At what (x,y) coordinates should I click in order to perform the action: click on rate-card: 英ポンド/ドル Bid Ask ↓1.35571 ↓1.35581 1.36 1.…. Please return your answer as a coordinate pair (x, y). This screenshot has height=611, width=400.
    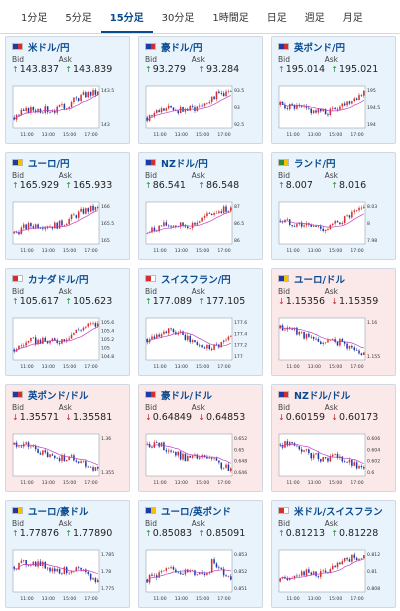
    Looking at the image, I should click on (67, 438).